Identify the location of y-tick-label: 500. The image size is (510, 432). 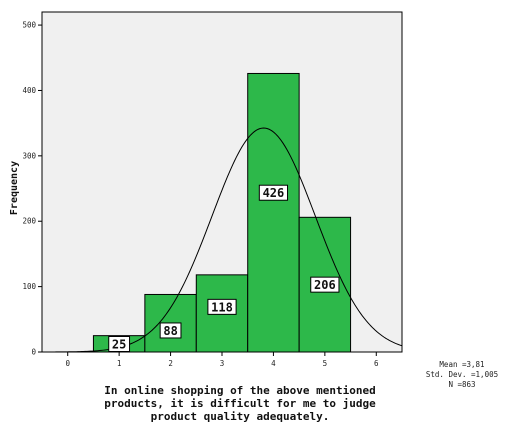
(29, 25).